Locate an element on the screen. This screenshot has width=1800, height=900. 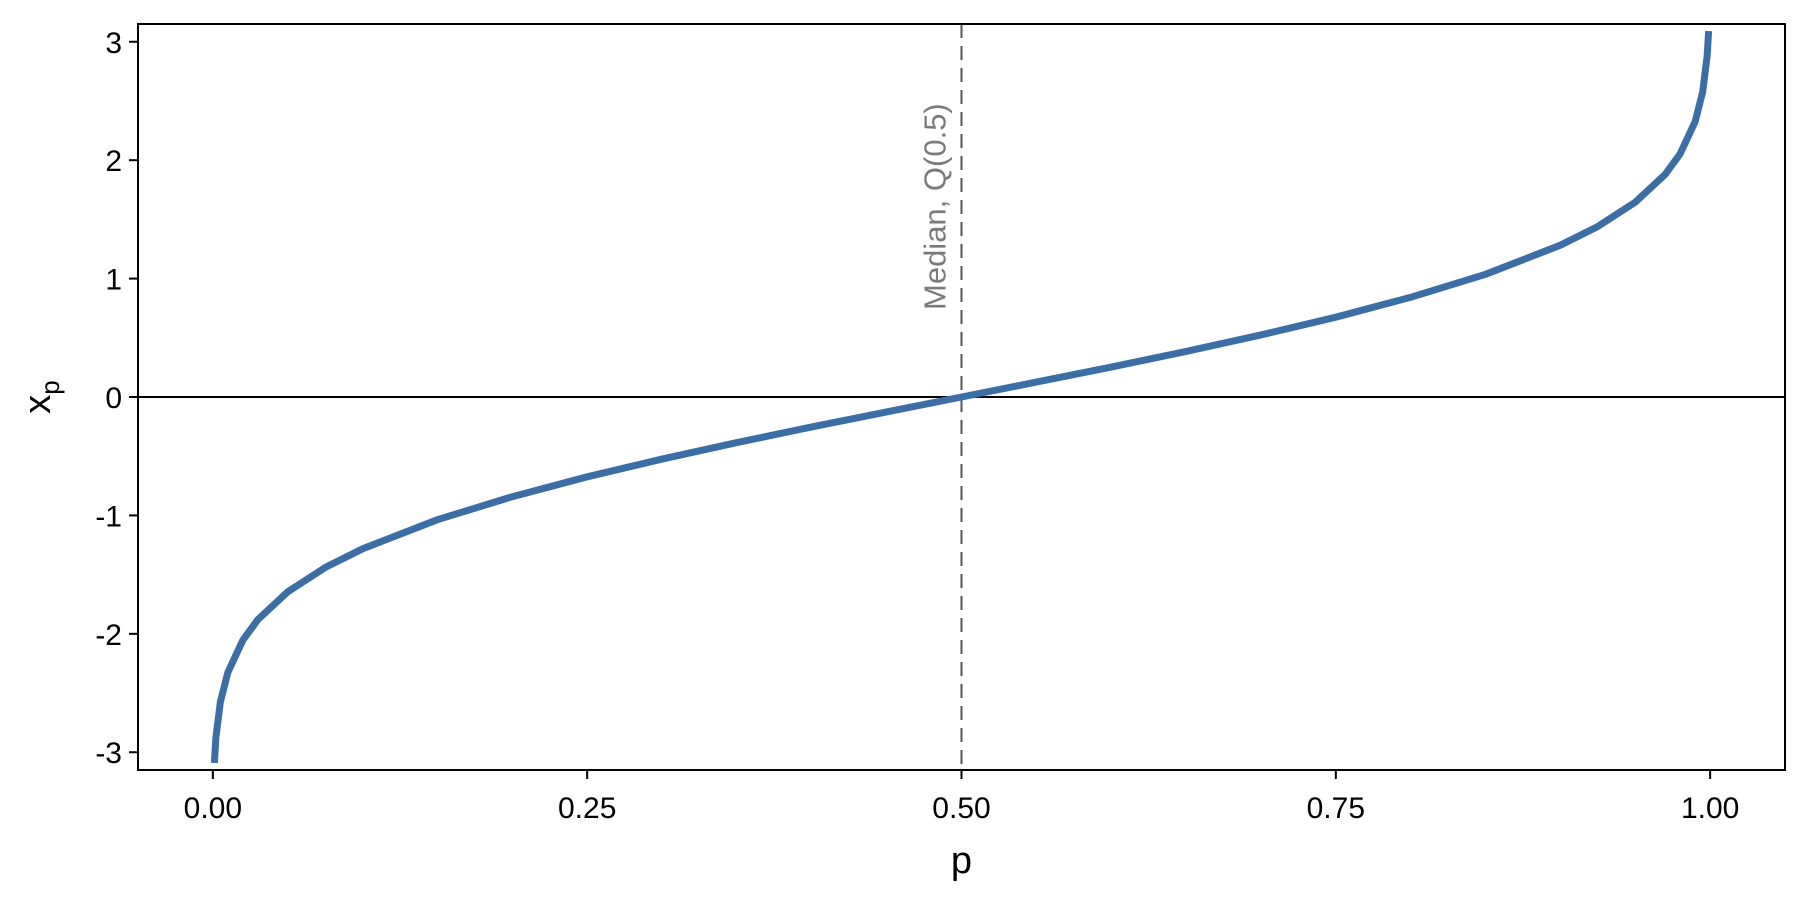
y-axis-ticks: -3 -2 -1 0 1 2 3 is located at coordinates (116, 398).